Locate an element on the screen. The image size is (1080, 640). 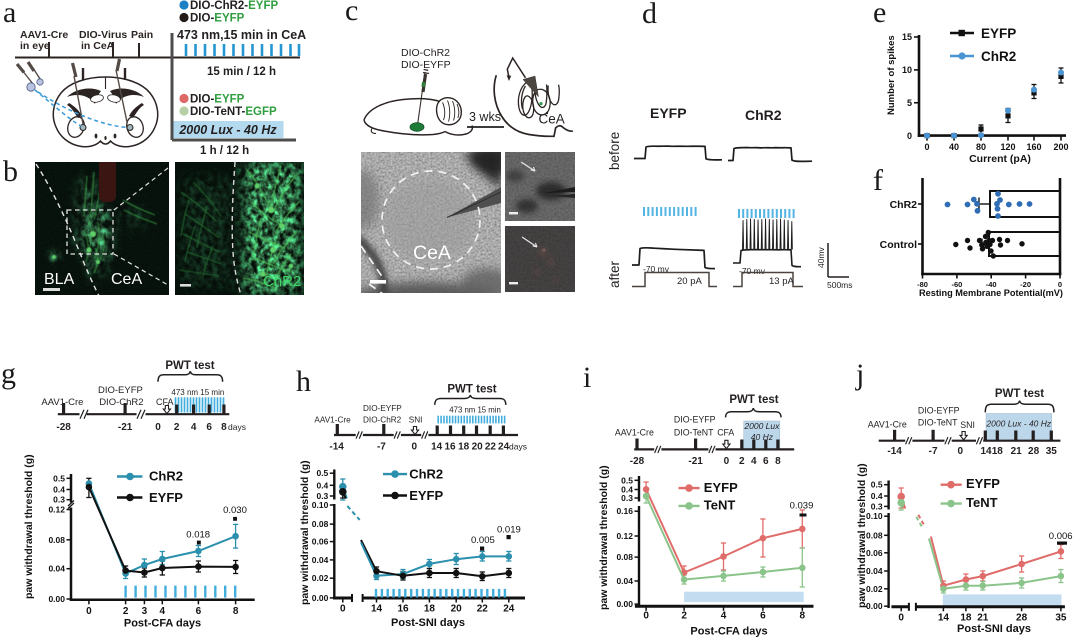
svg-text: 20 is located at coordinates (457, 608).